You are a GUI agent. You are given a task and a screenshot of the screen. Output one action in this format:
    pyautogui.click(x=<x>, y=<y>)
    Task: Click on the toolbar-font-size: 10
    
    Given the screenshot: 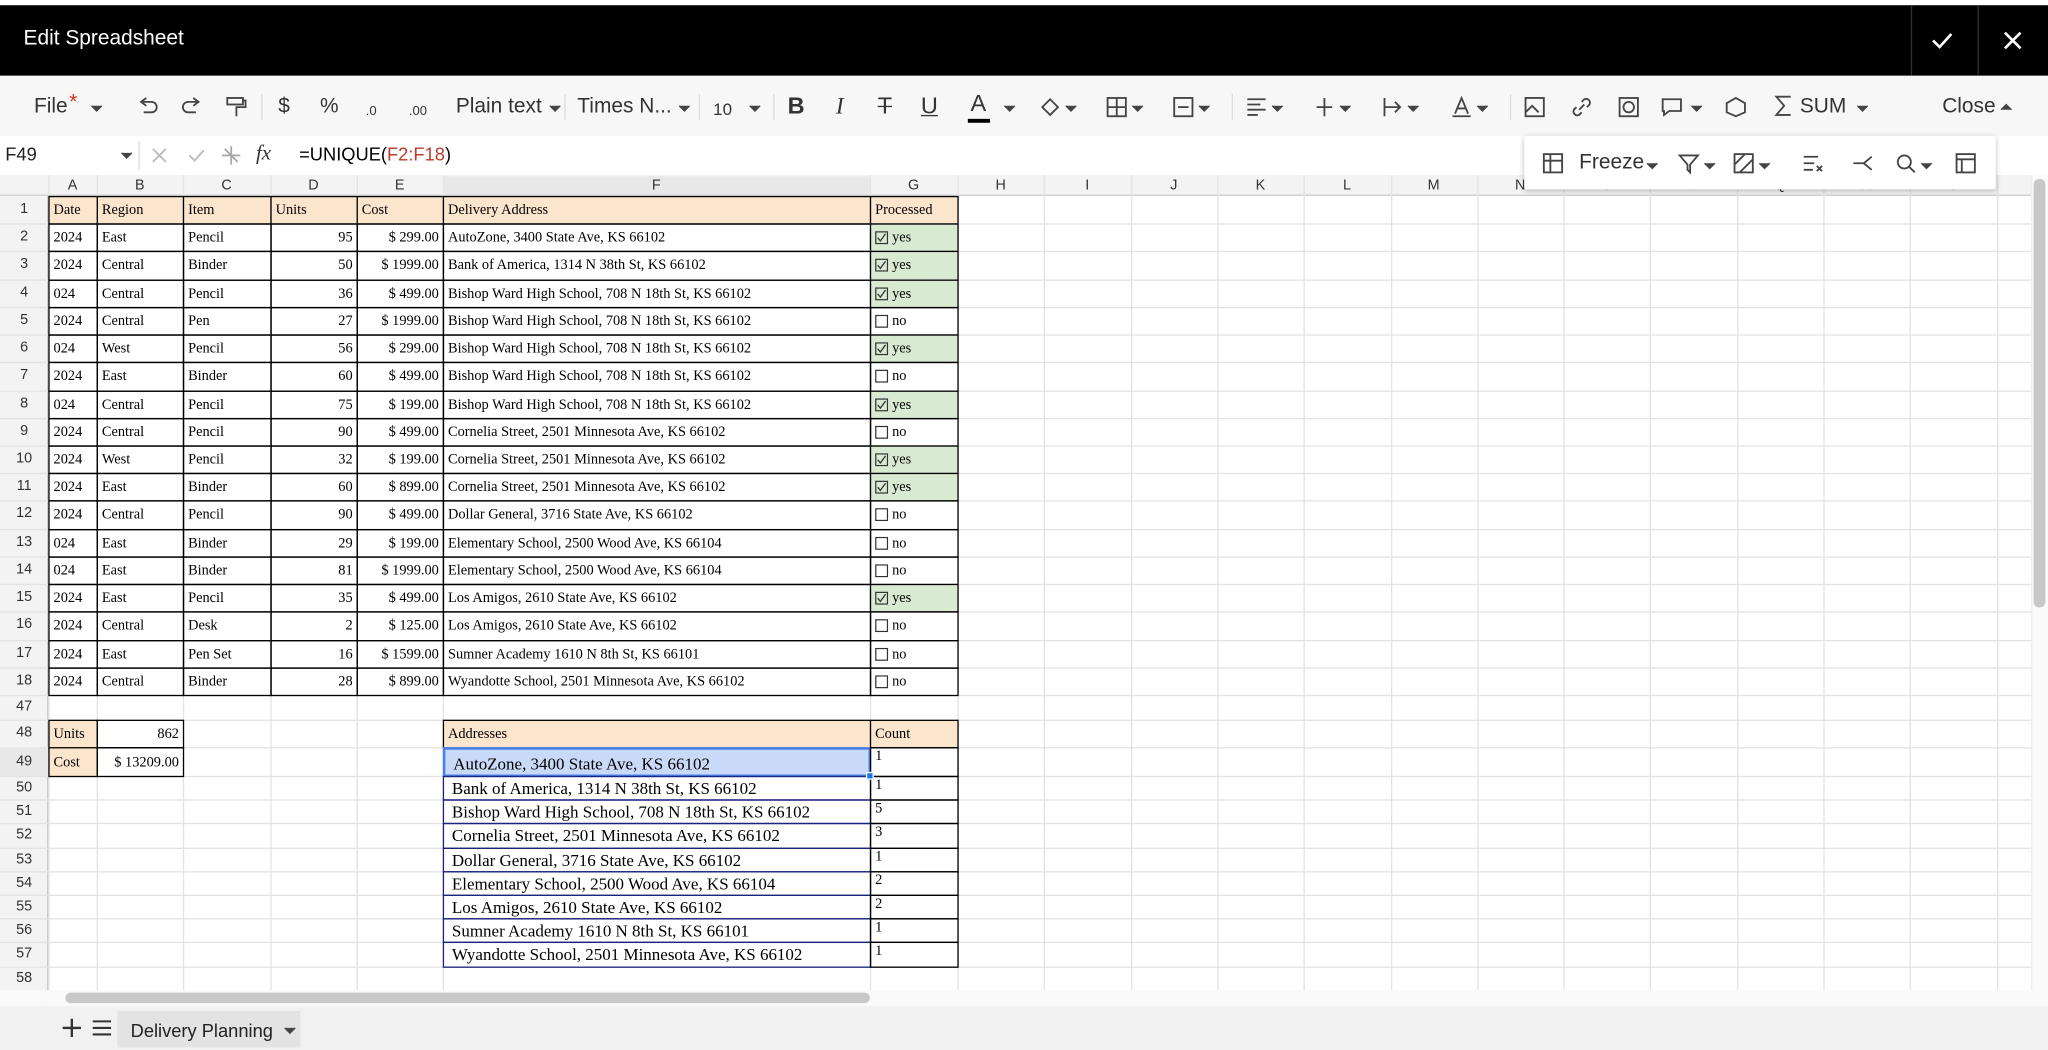 What is the action you would take?
    pyautogui.click(x=723, y=109)
    